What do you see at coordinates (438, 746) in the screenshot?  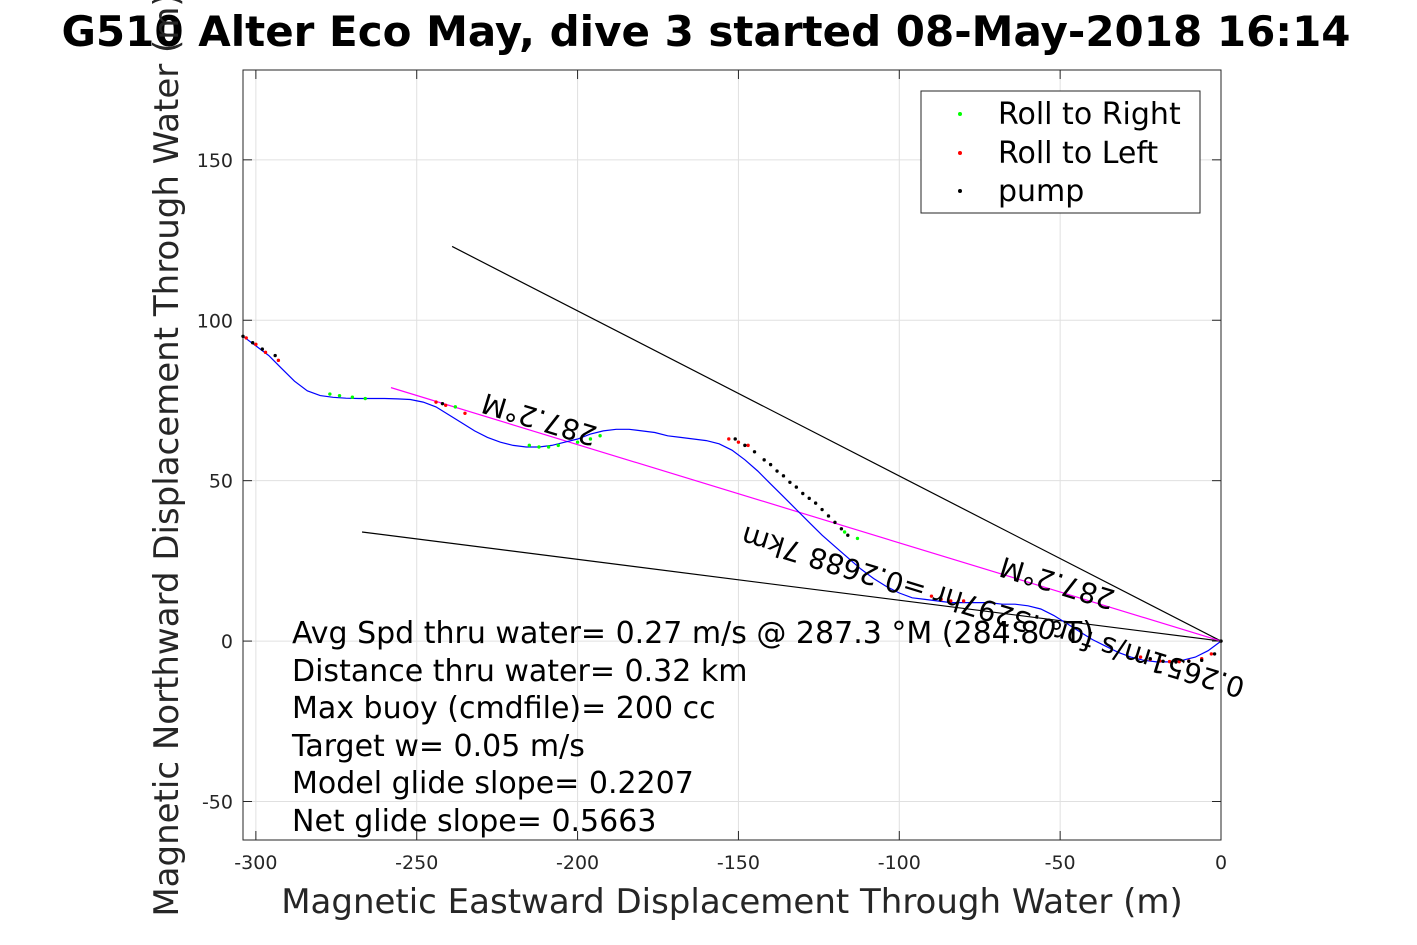 I see `stat-target-w: Target w= 0.05 m/s` at bounding box center [438, 746].